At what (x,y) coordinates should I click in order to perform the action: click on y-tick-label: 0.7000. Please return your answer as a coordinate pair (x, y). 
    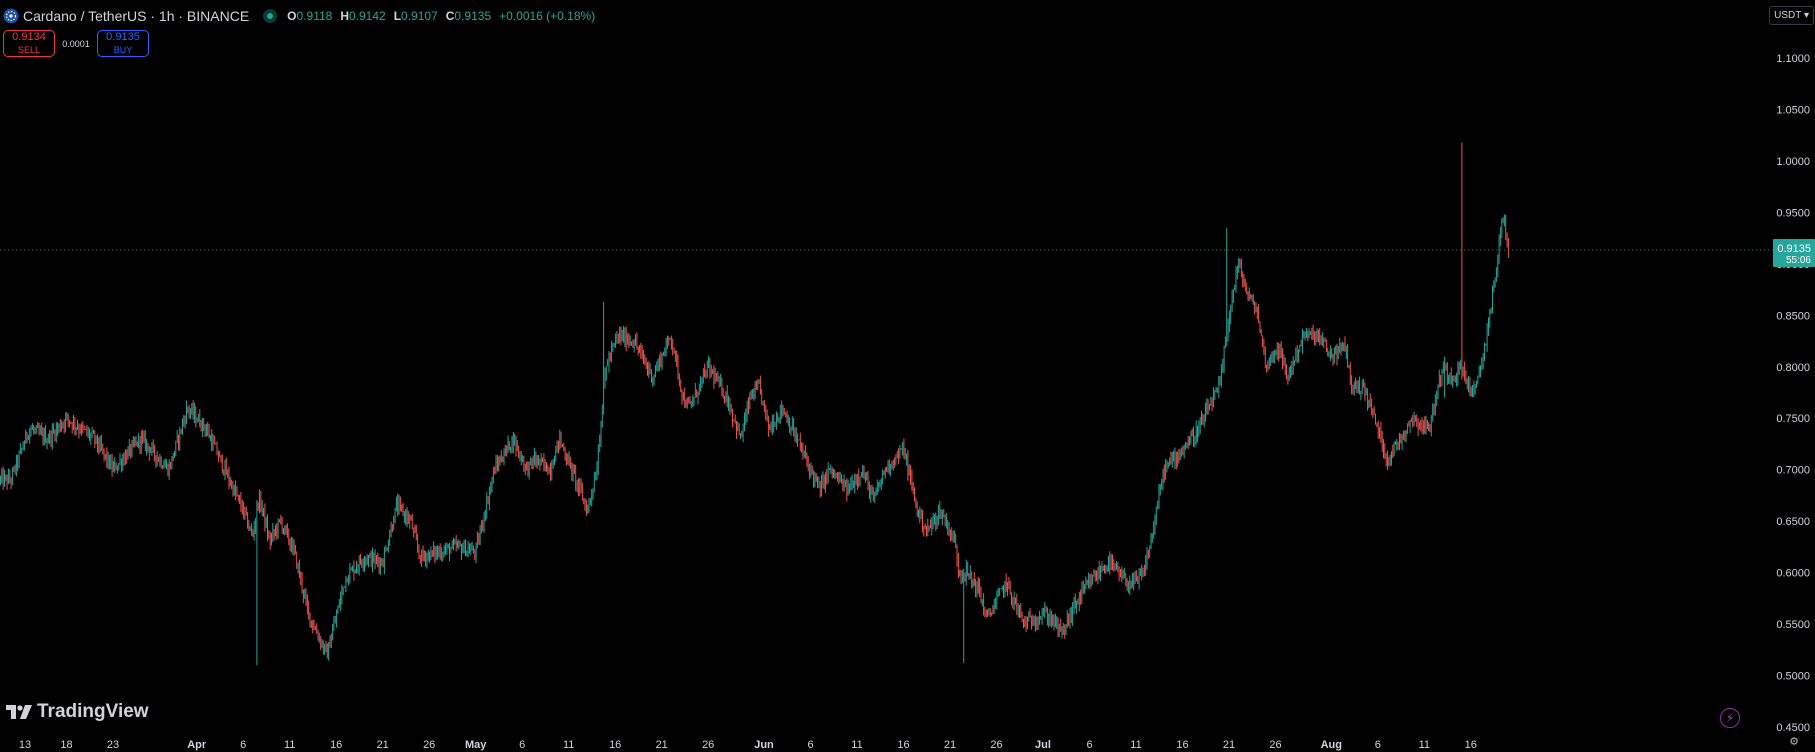
    Looking at the image, I should click on (1793, 471).